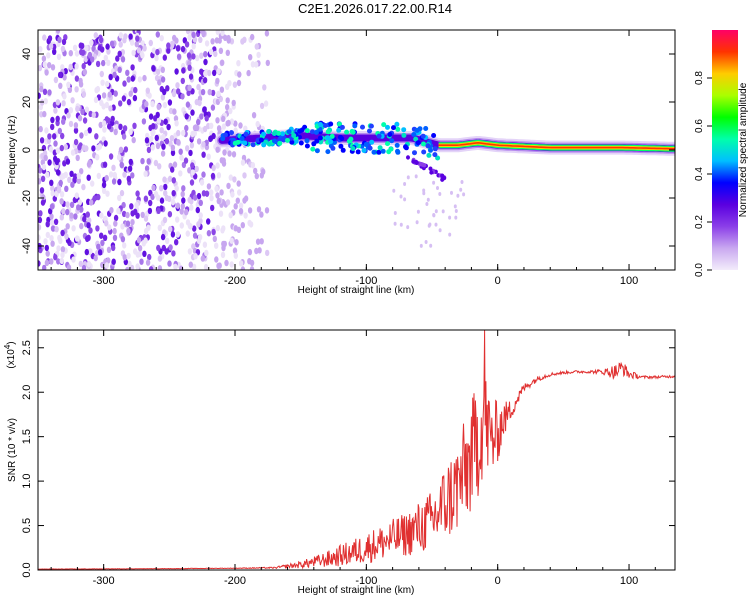 The image size is (750, 600). I want to click on snr-y-tick-label: 2.5, so click(27, 347).